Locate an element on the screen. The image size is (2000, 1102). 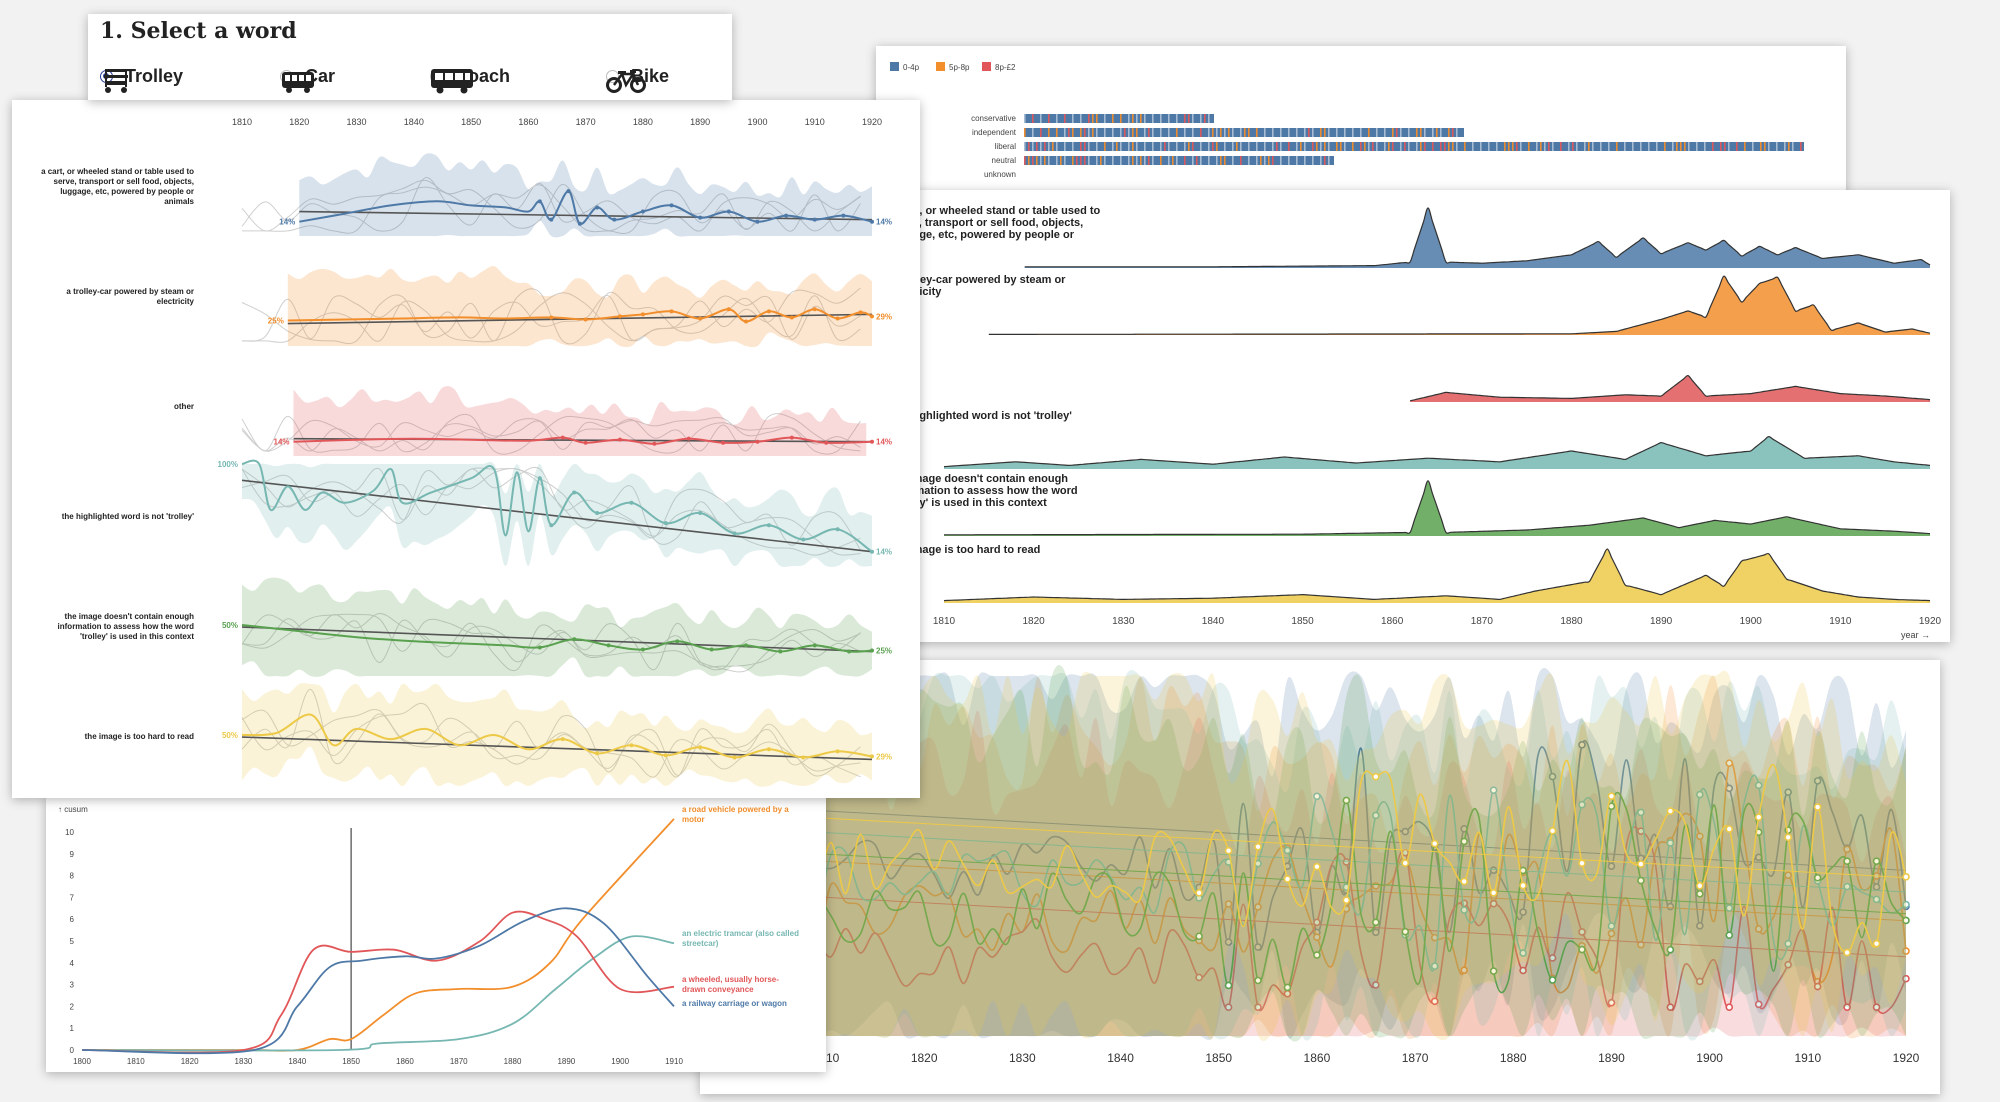
y-tick-label: 0 is located at coordinates (72, 1050).